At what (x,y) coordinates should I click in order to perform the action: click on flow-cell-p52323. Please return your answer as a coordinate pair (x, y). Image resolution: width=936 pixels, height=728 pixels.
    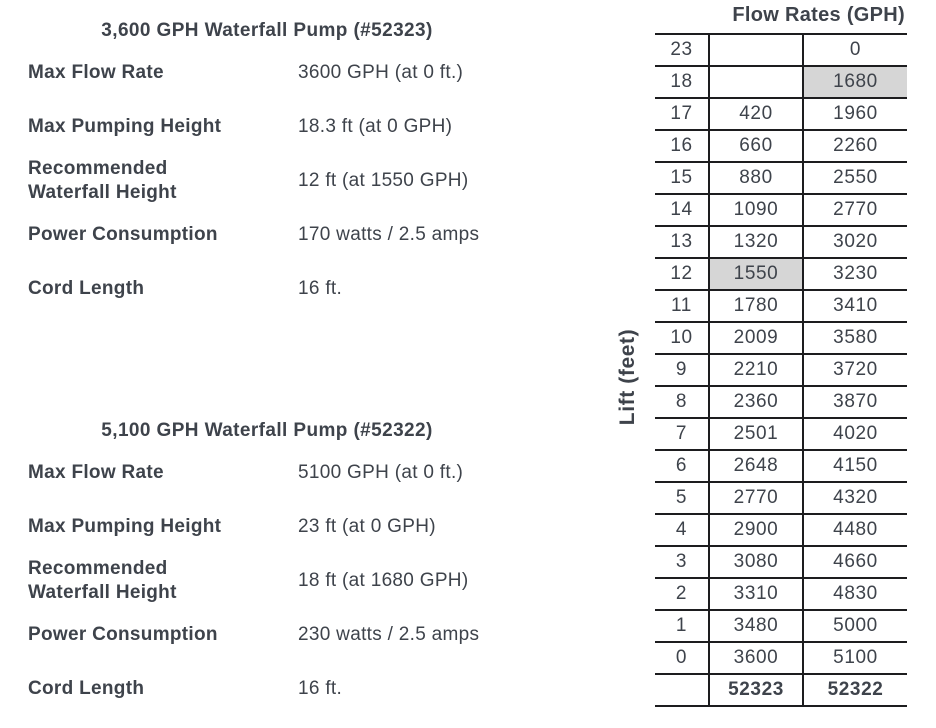
    Looking at the image, I should click on (755, 81).